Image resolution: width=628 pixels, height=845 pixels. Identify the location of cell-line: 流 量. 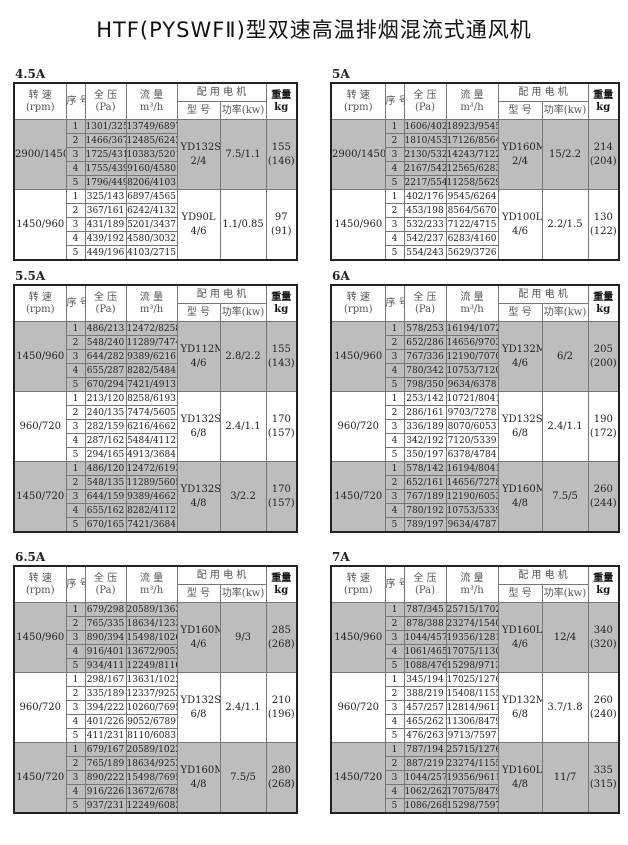
(151, 297).